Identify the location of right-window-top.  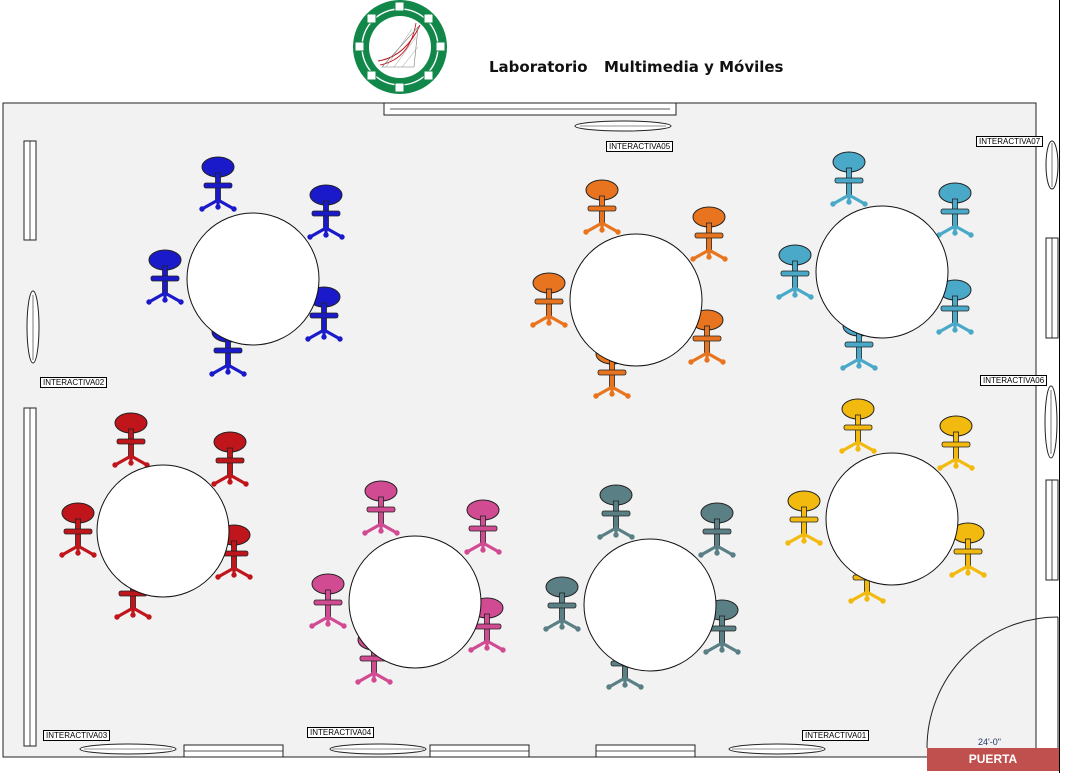
(1052, 288).